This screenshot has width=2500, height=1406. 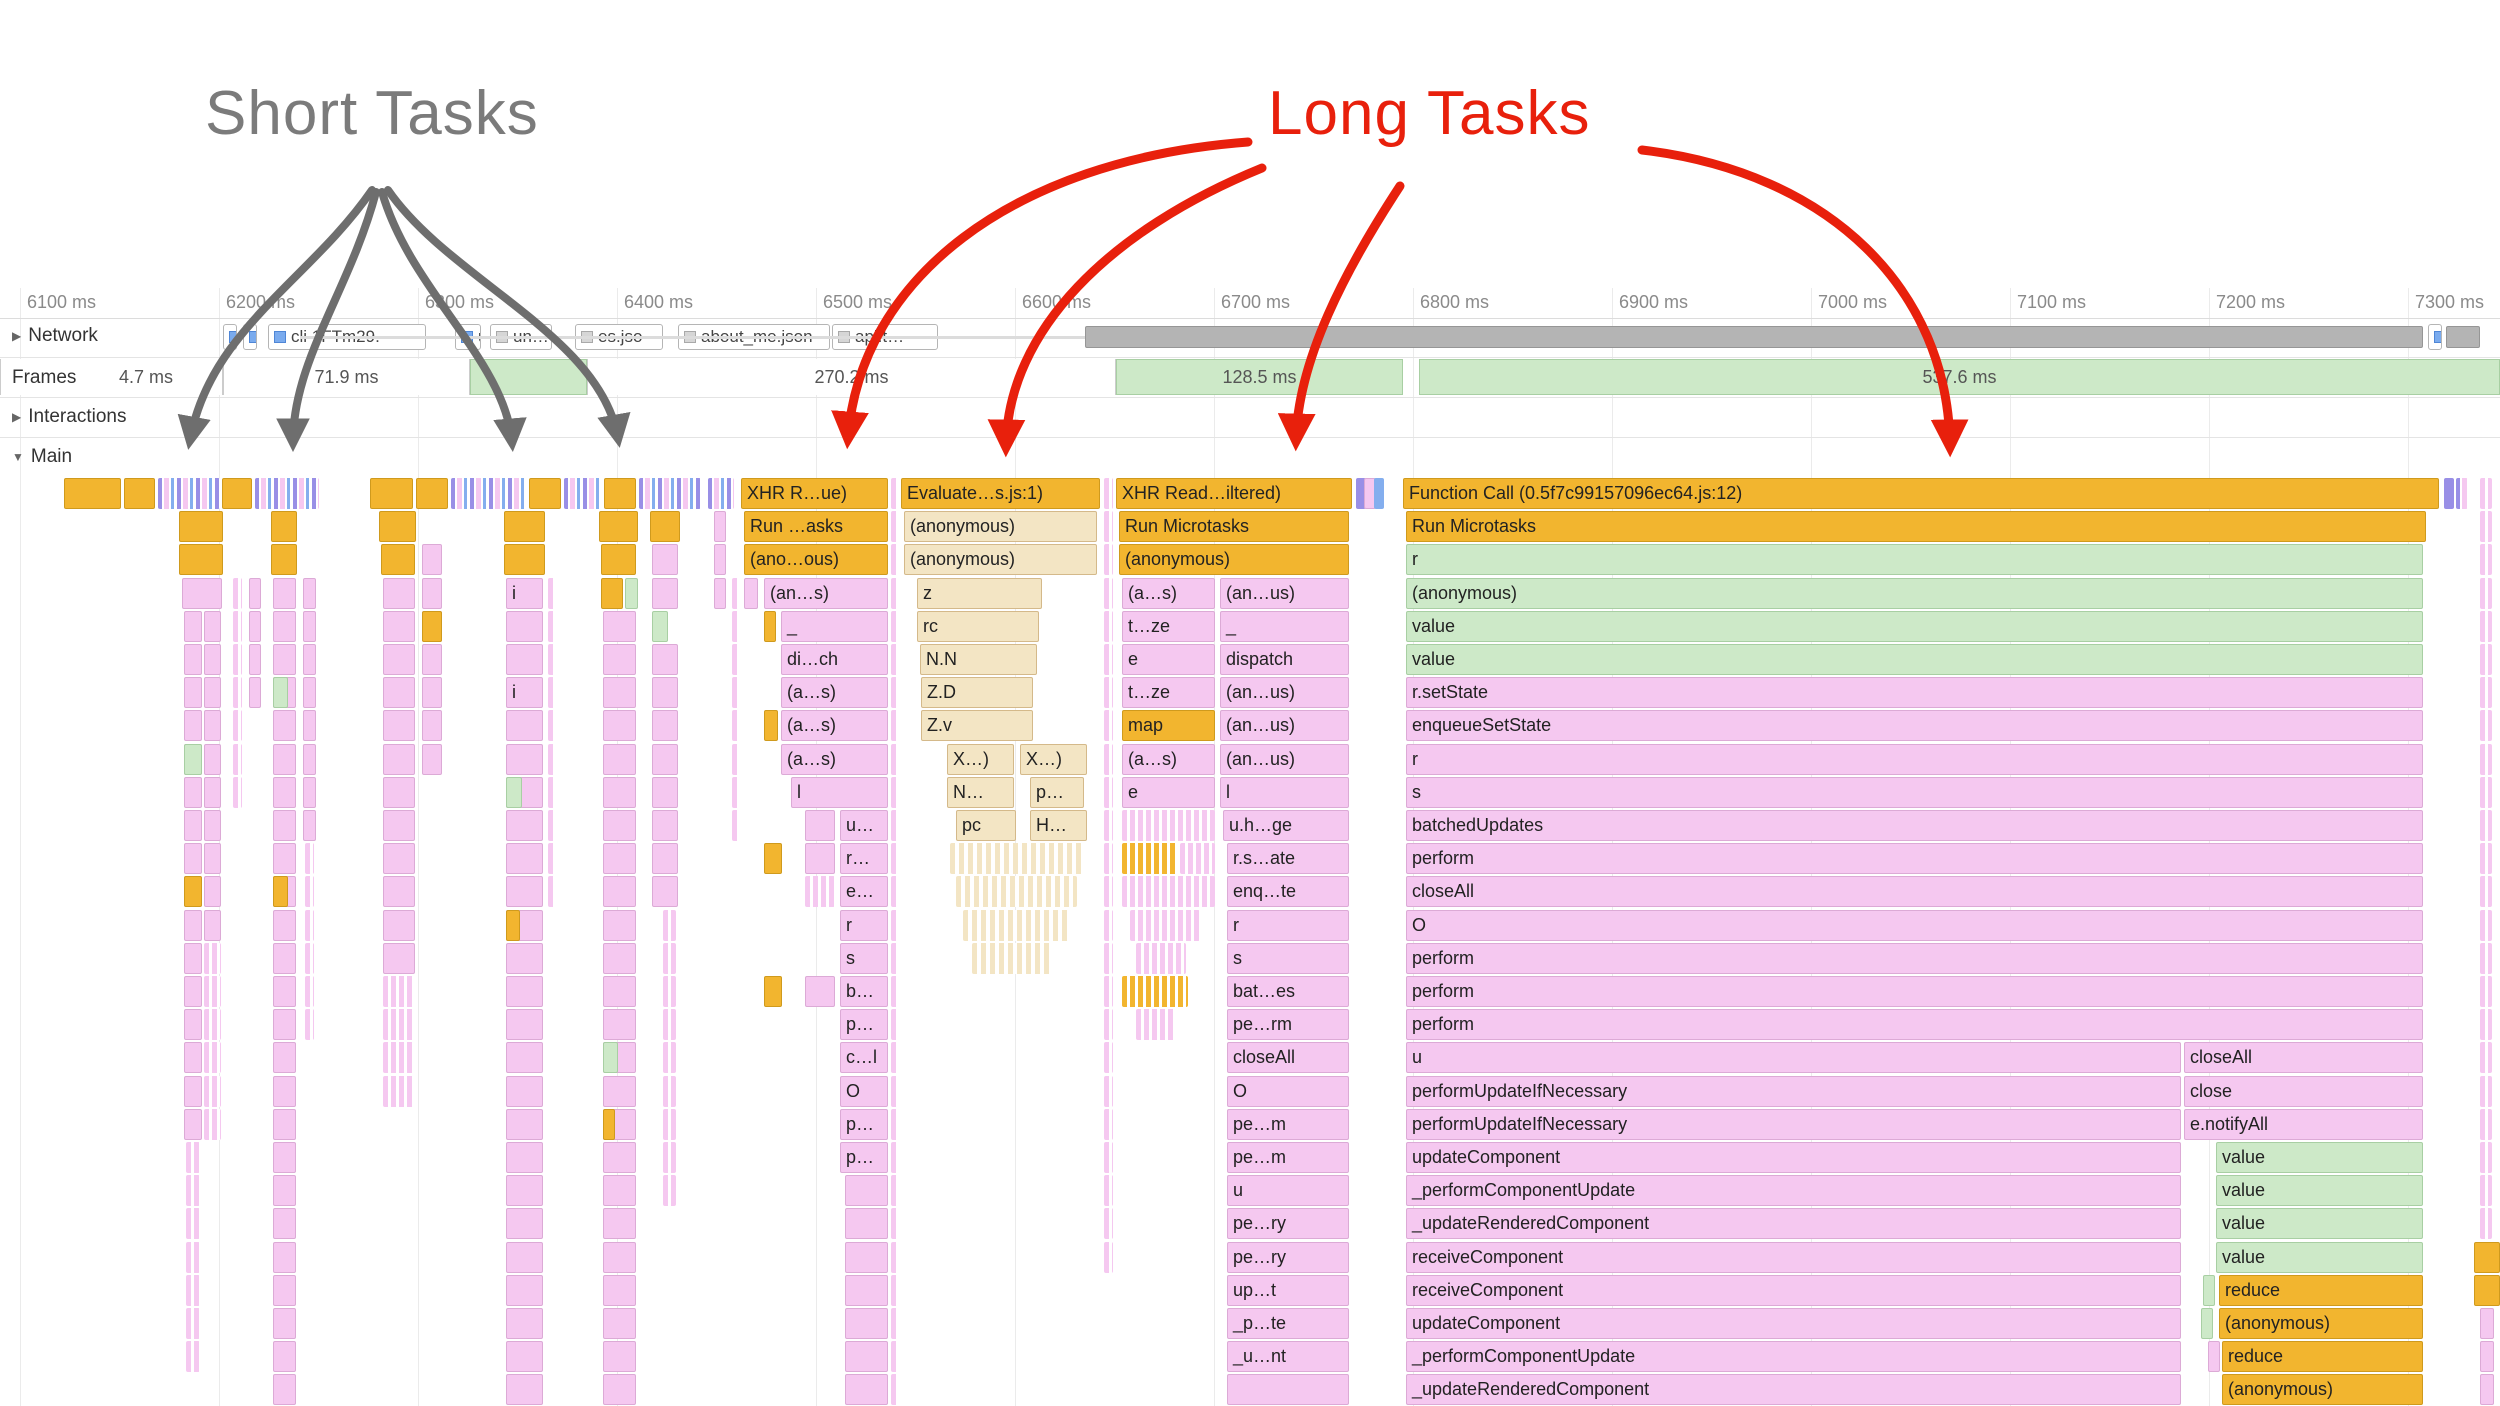 What do you see at coordinates (2319, 1157) in the screenshot?
I see `flame-bar: value` at bounding box center [2319, 1157].